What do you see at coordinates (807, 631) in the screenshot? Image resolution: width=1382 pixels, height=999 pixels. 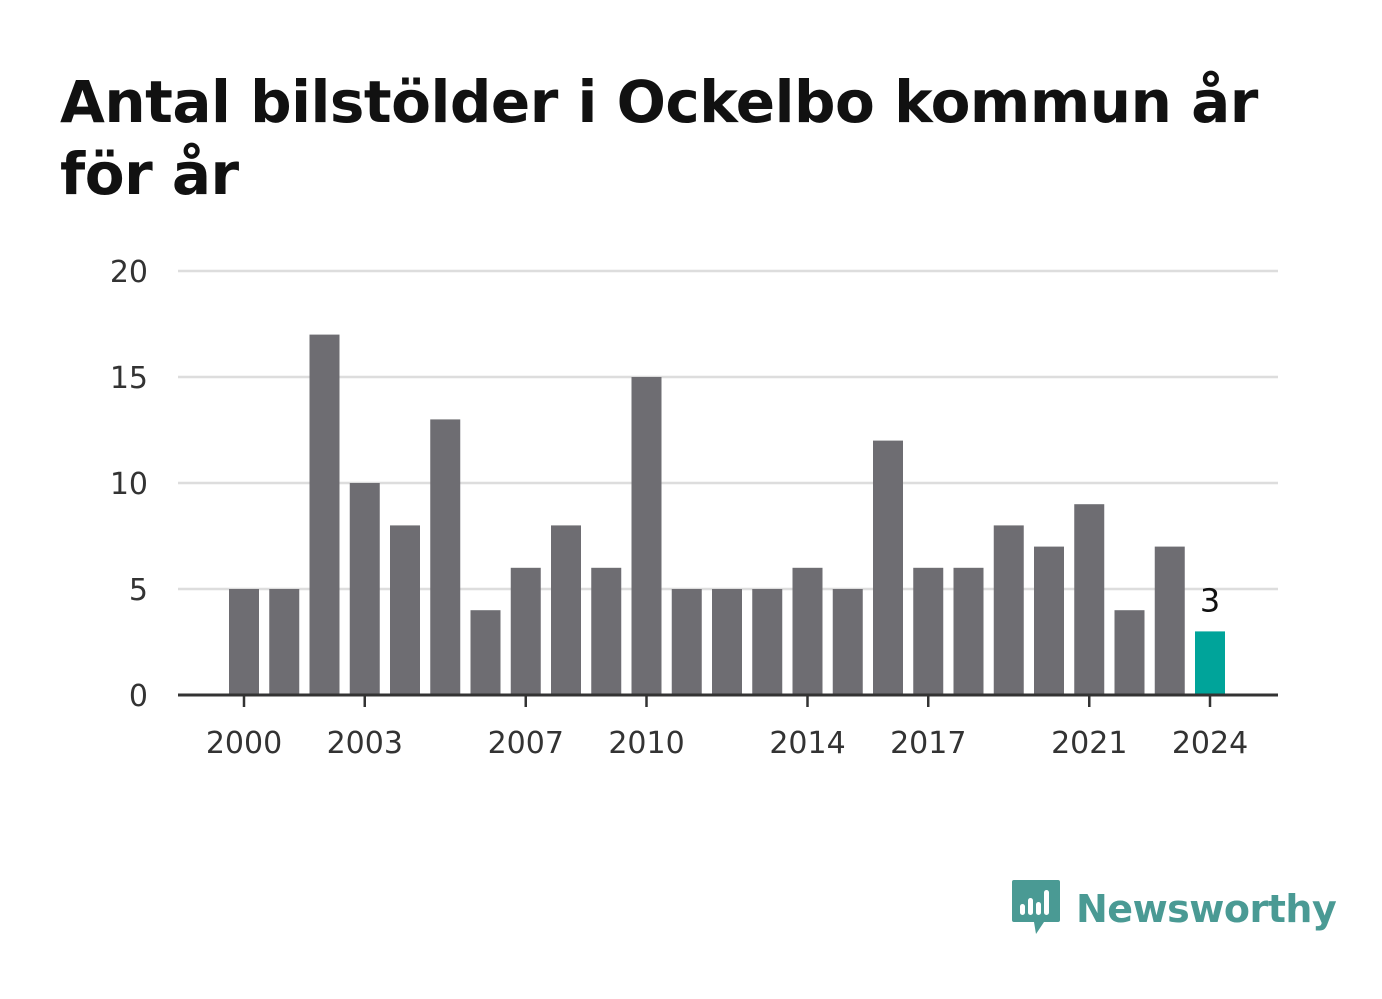 I see `bar-2014` at bounding box center [807, 631].